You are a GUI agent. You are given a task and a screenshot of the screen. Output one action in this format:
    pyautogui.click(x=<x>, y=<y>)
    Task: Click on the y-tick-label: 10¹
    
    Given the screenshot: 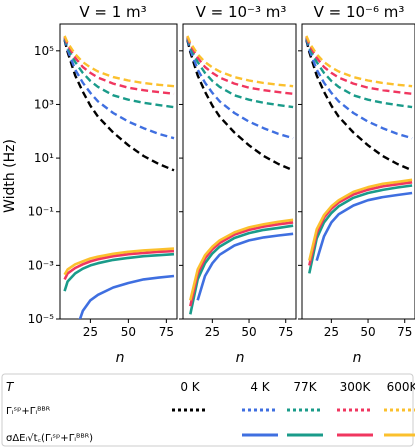 What is the action you would take?
    pyautogui.click(x=44, y=158)
    